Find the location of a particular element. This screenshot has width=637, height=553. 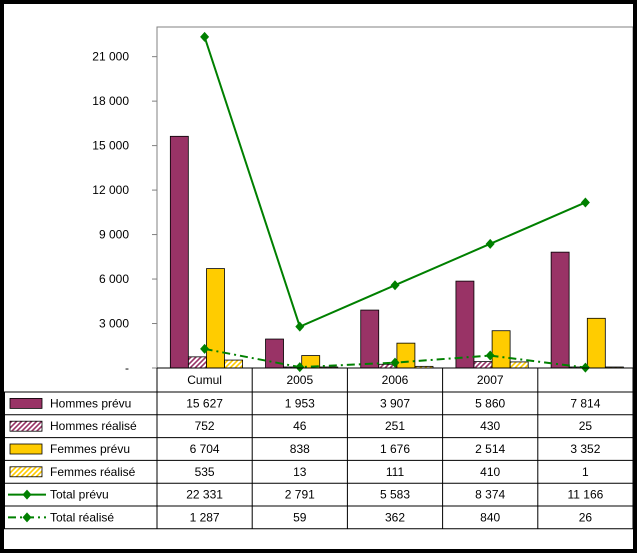

data-label: 111 is located at coordinates (395, 472).